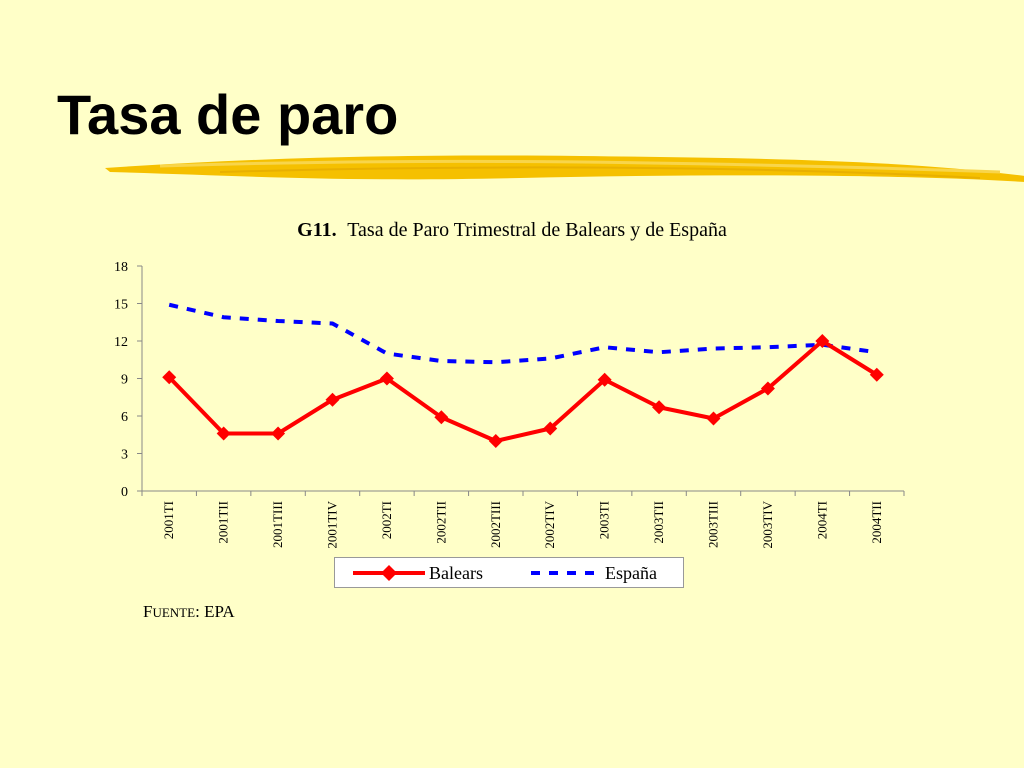  Describe the element at coordinates (332, 524) in the screenshot. I see `x-tick-label: 2001TIV` at that location.